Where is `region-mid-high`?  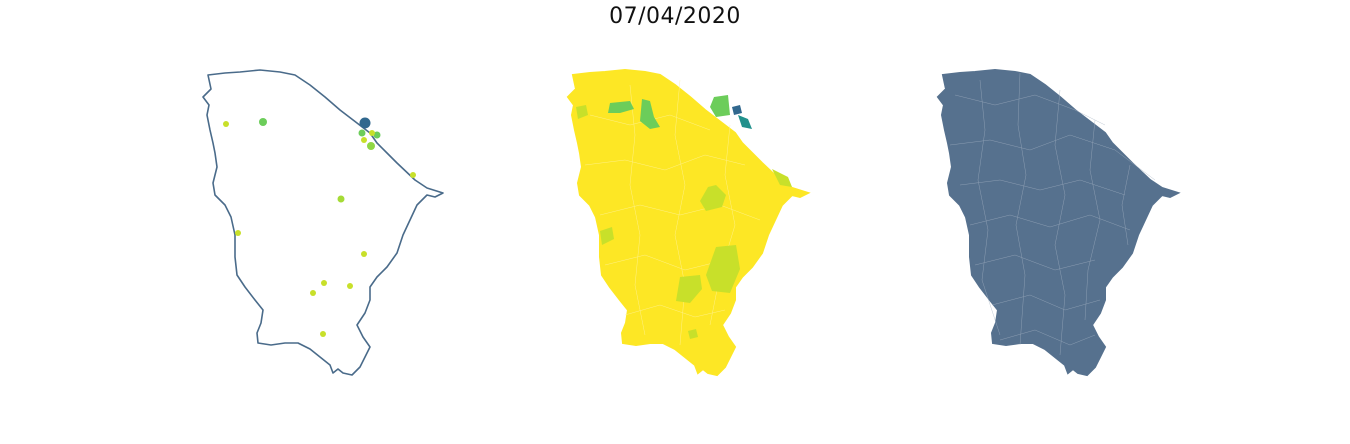
region-mid-high is located at coordinates (745, 122).